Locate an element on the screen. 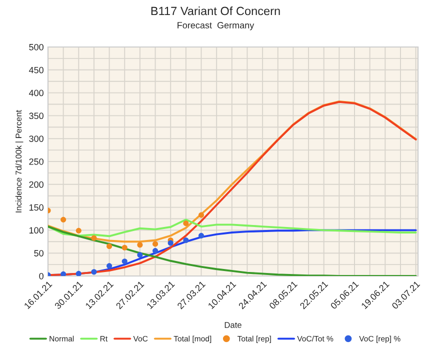 The image size is (431, 350). y-axis-title: Incidence 7d/100k | Percent is located at coordinates (19, 161).